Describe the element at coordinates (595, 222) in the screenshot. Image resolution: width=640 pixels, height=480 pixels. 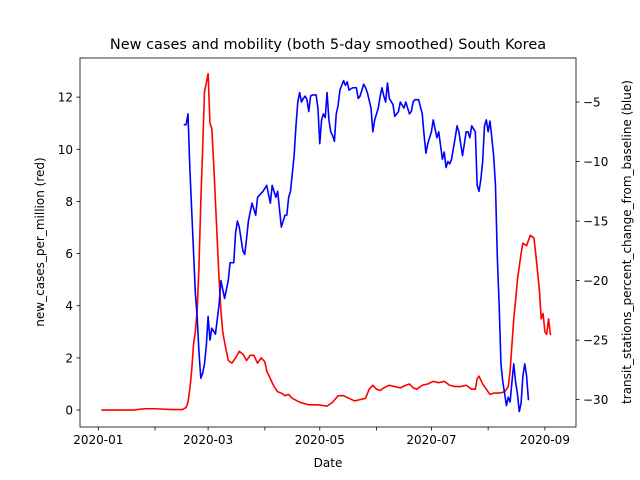
I see `y-right-tick-label: −15` at that location.